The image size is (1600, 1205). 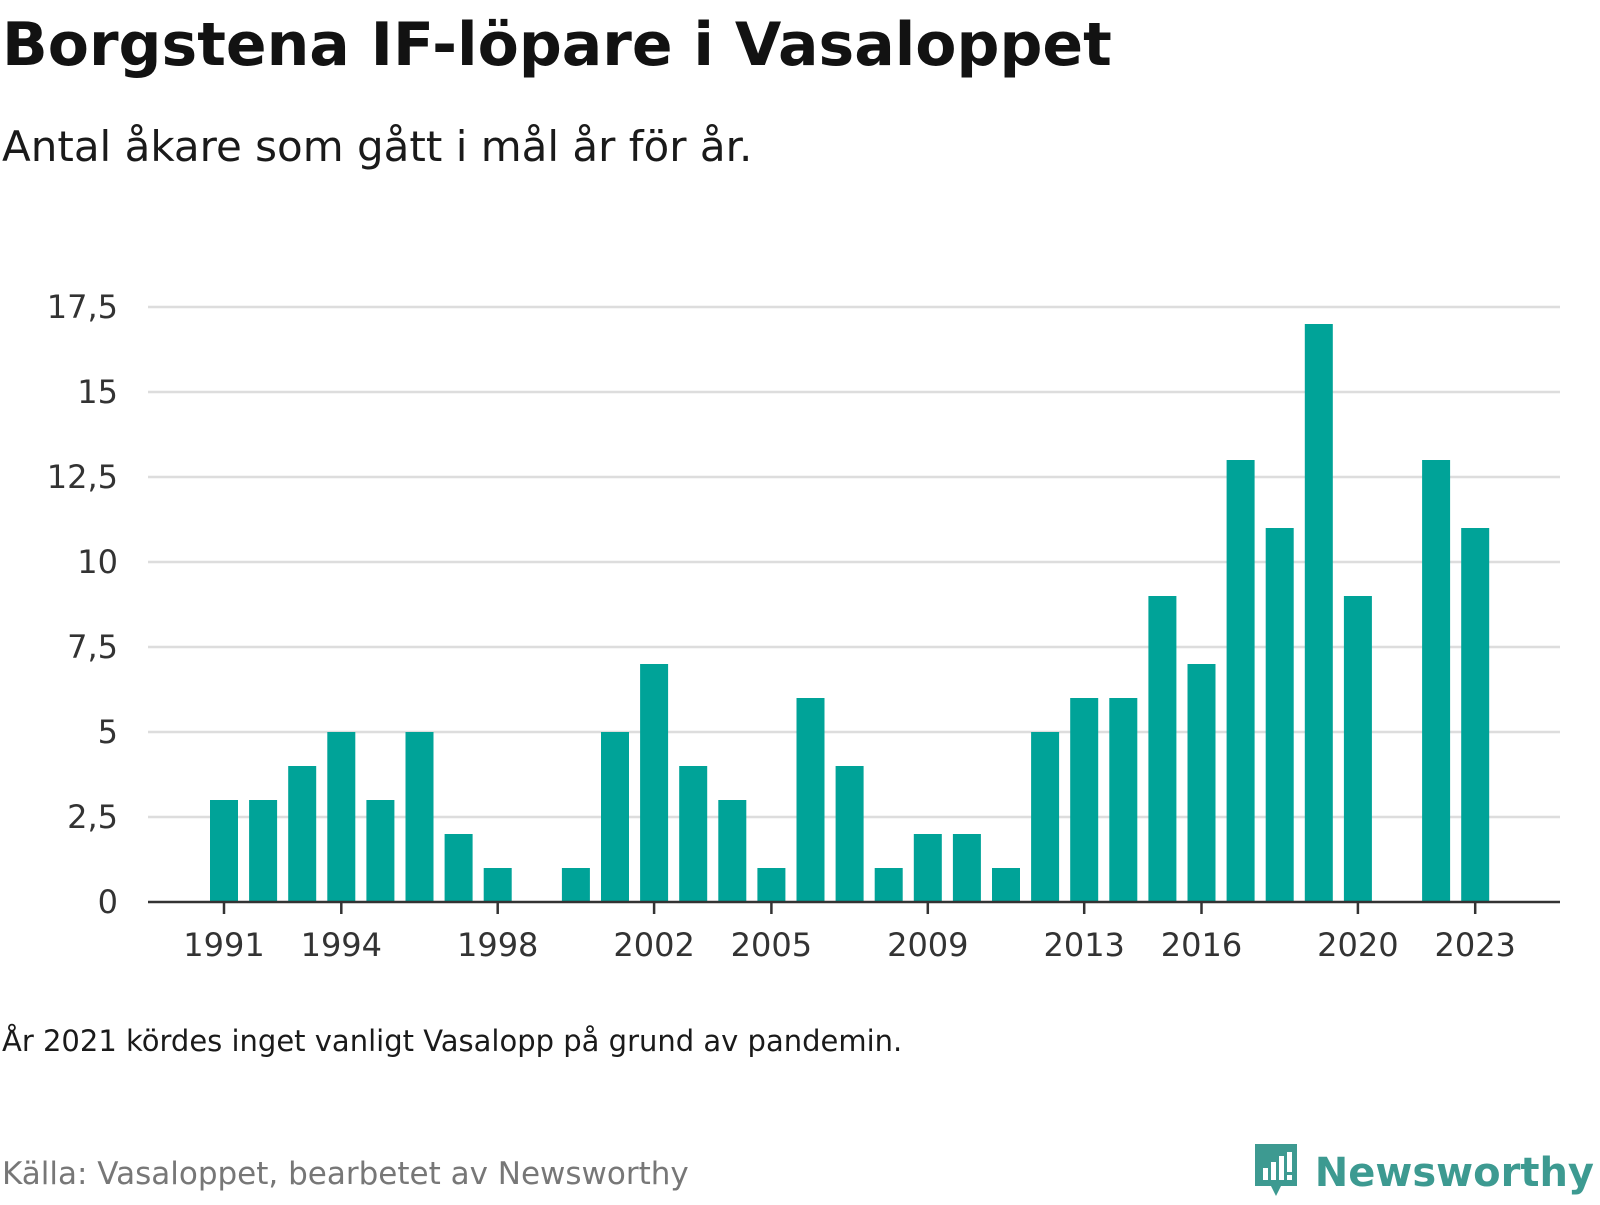 What do you see at coordinates (92, 817) in the screenshot?
I see `y-tick-label: 2,5` at bounding box center [92, 817].